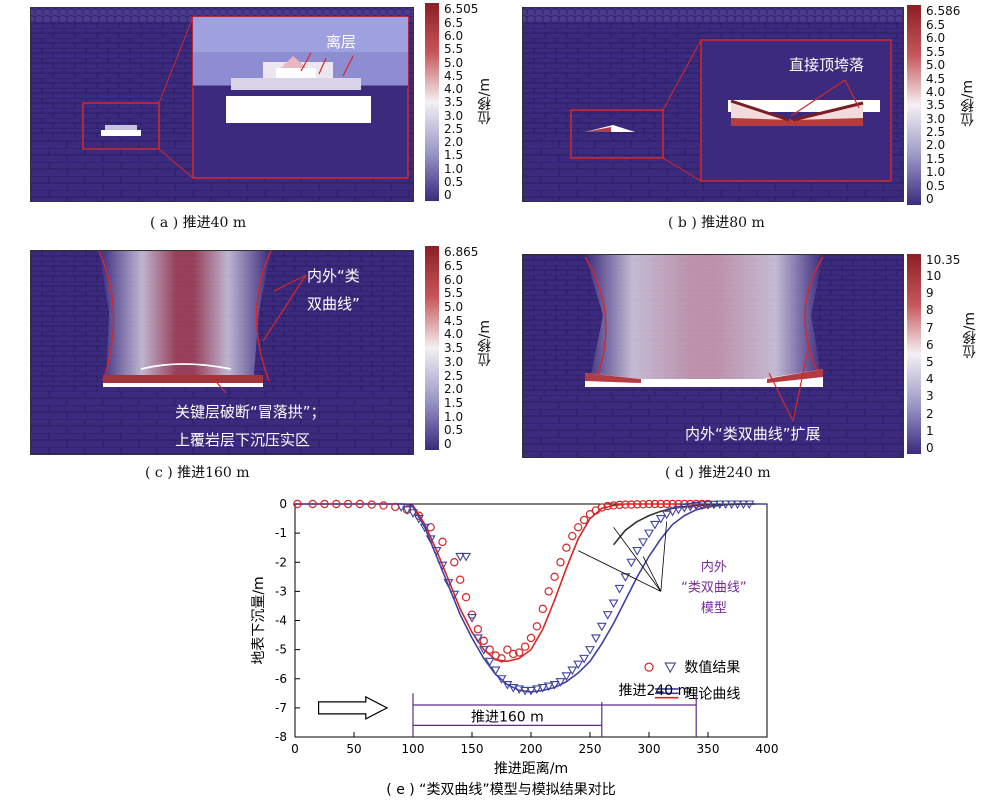 This screenshot has width=1003, height=804. I want to click on y-tick-label: -6, so click(281, 679).